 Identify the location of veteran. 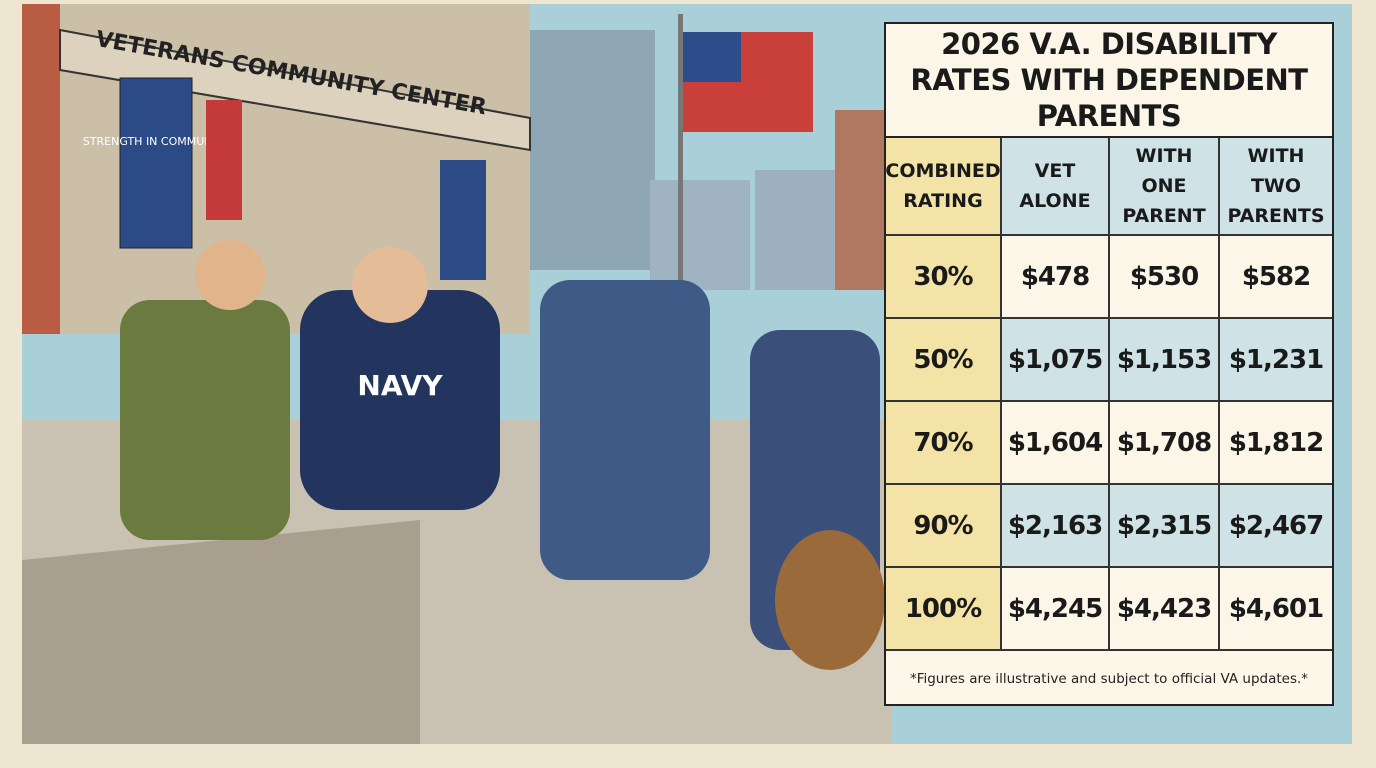
(400, 400).